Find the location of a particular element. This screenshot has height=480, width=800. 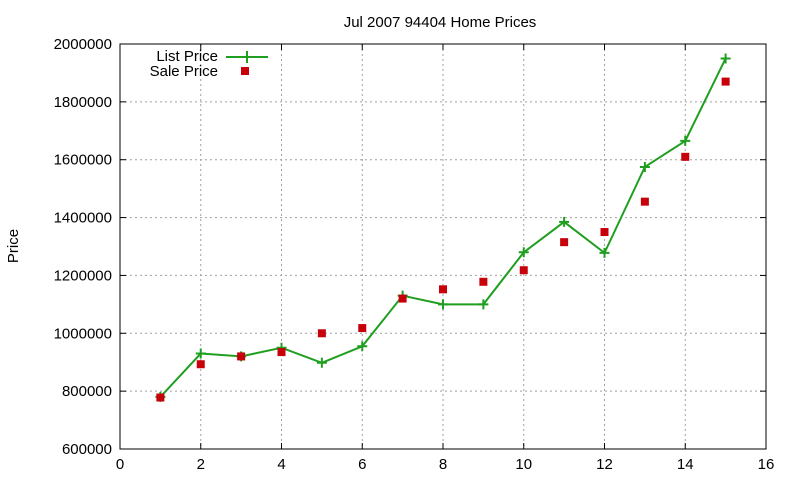

legend: List Price Sale Price is located at coordinates (209, 64).